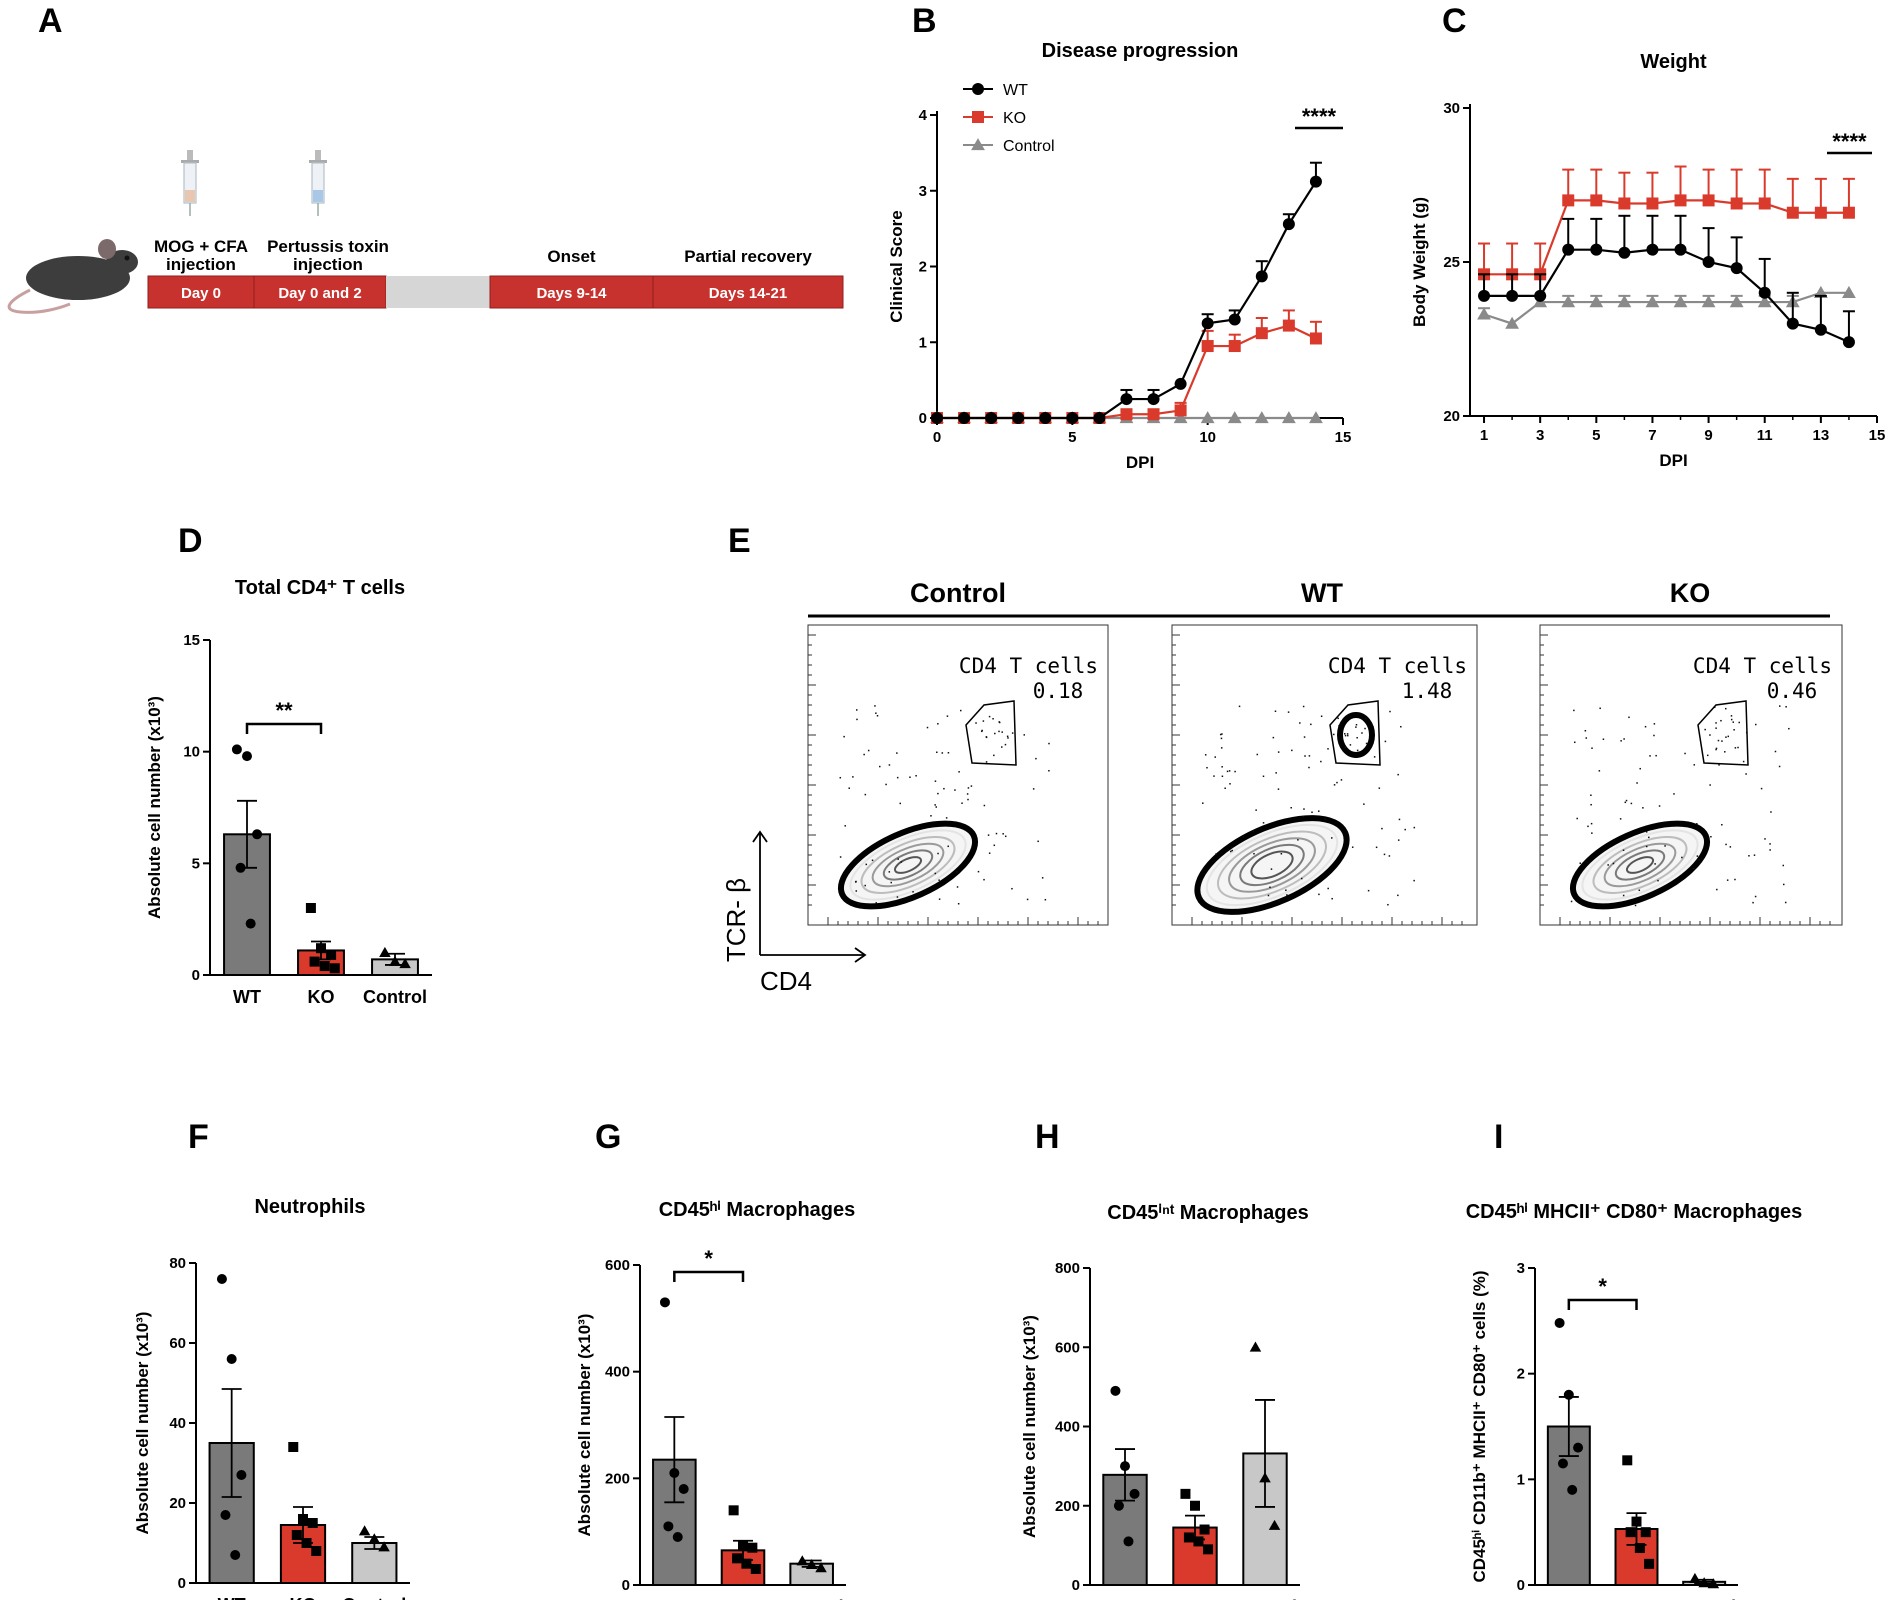 The width and height of the screenshot is (1890, 1600). I want to click on timeline-segment-label: Day 0, so click(201, 293).